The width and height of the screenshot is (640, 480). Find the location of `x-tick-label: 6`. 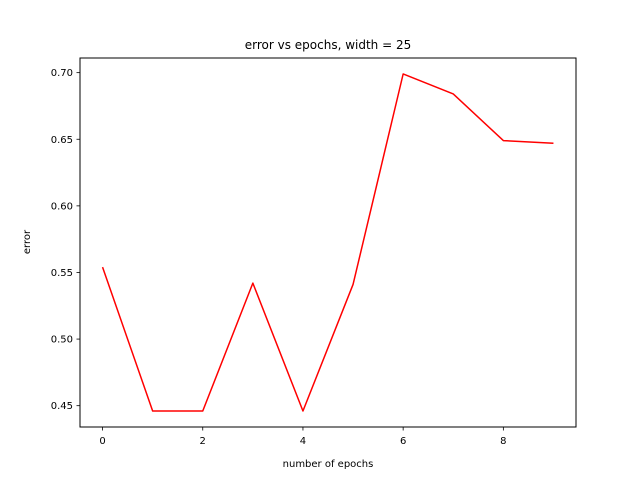

x-tick-label: 6 is located at coordinates (403, 441).